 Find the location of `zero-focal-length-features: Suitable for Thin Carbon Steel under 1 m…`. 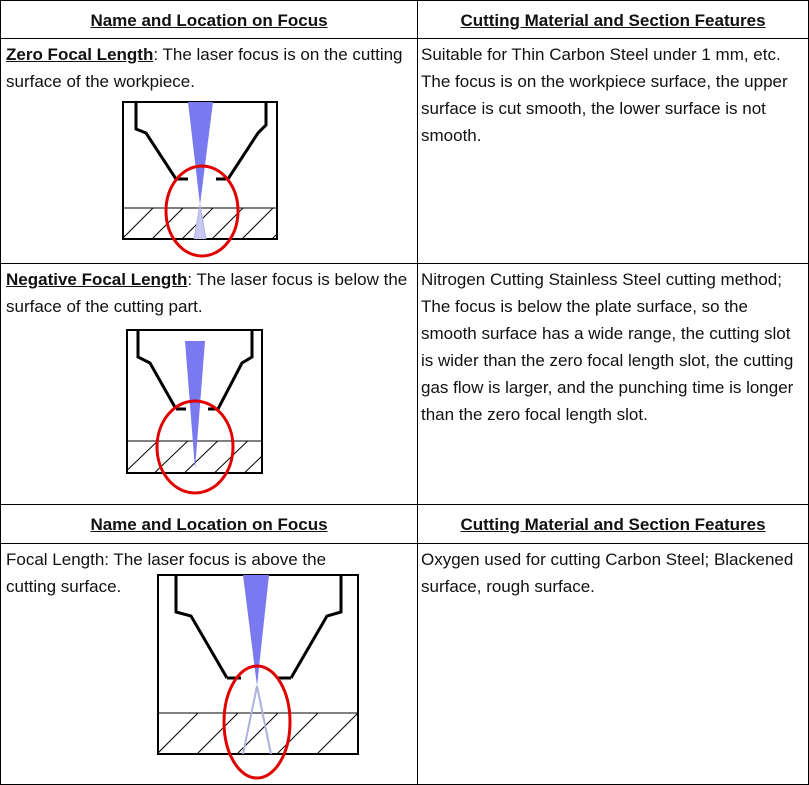

zero-focal-length-features: Suitable for Thin Carbon Steel under 1 m… is located at coordinates (604, 95).